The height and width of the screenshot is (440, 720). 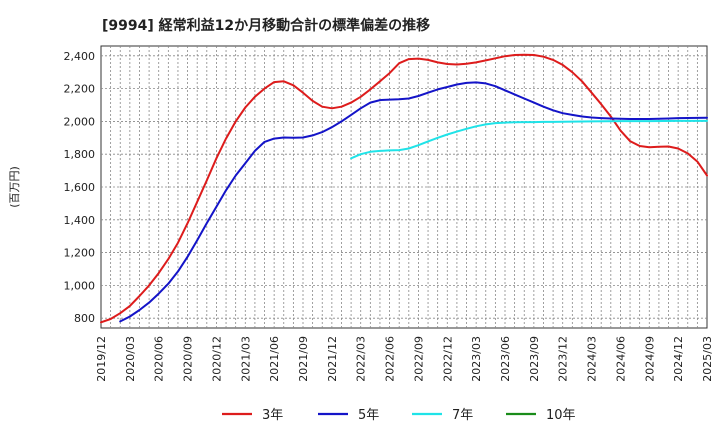 I want to click on y-tick-label: 1,000, so click(x=80, y=285).